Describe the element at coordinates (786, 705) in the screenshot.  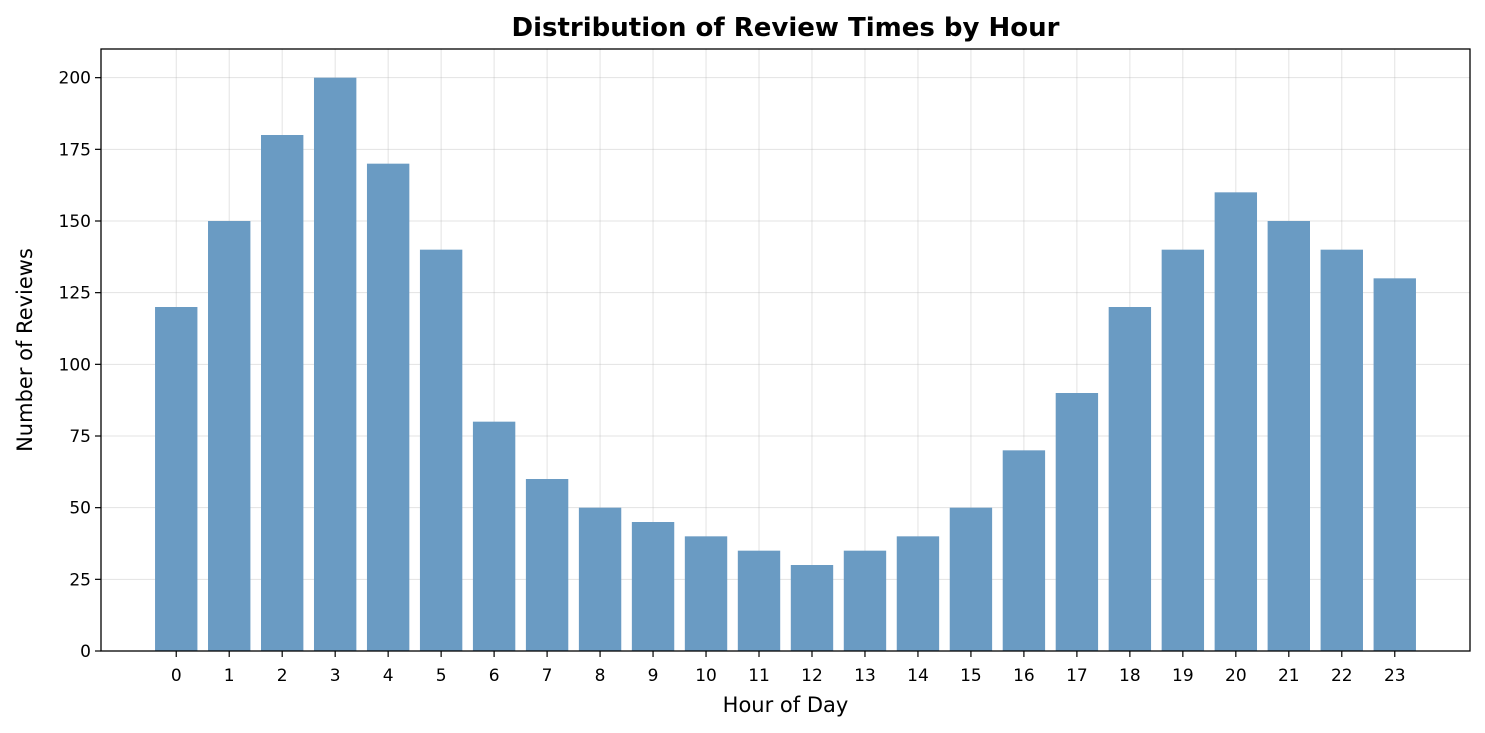
I see `x-axis-label: Hour of Day` at that location.